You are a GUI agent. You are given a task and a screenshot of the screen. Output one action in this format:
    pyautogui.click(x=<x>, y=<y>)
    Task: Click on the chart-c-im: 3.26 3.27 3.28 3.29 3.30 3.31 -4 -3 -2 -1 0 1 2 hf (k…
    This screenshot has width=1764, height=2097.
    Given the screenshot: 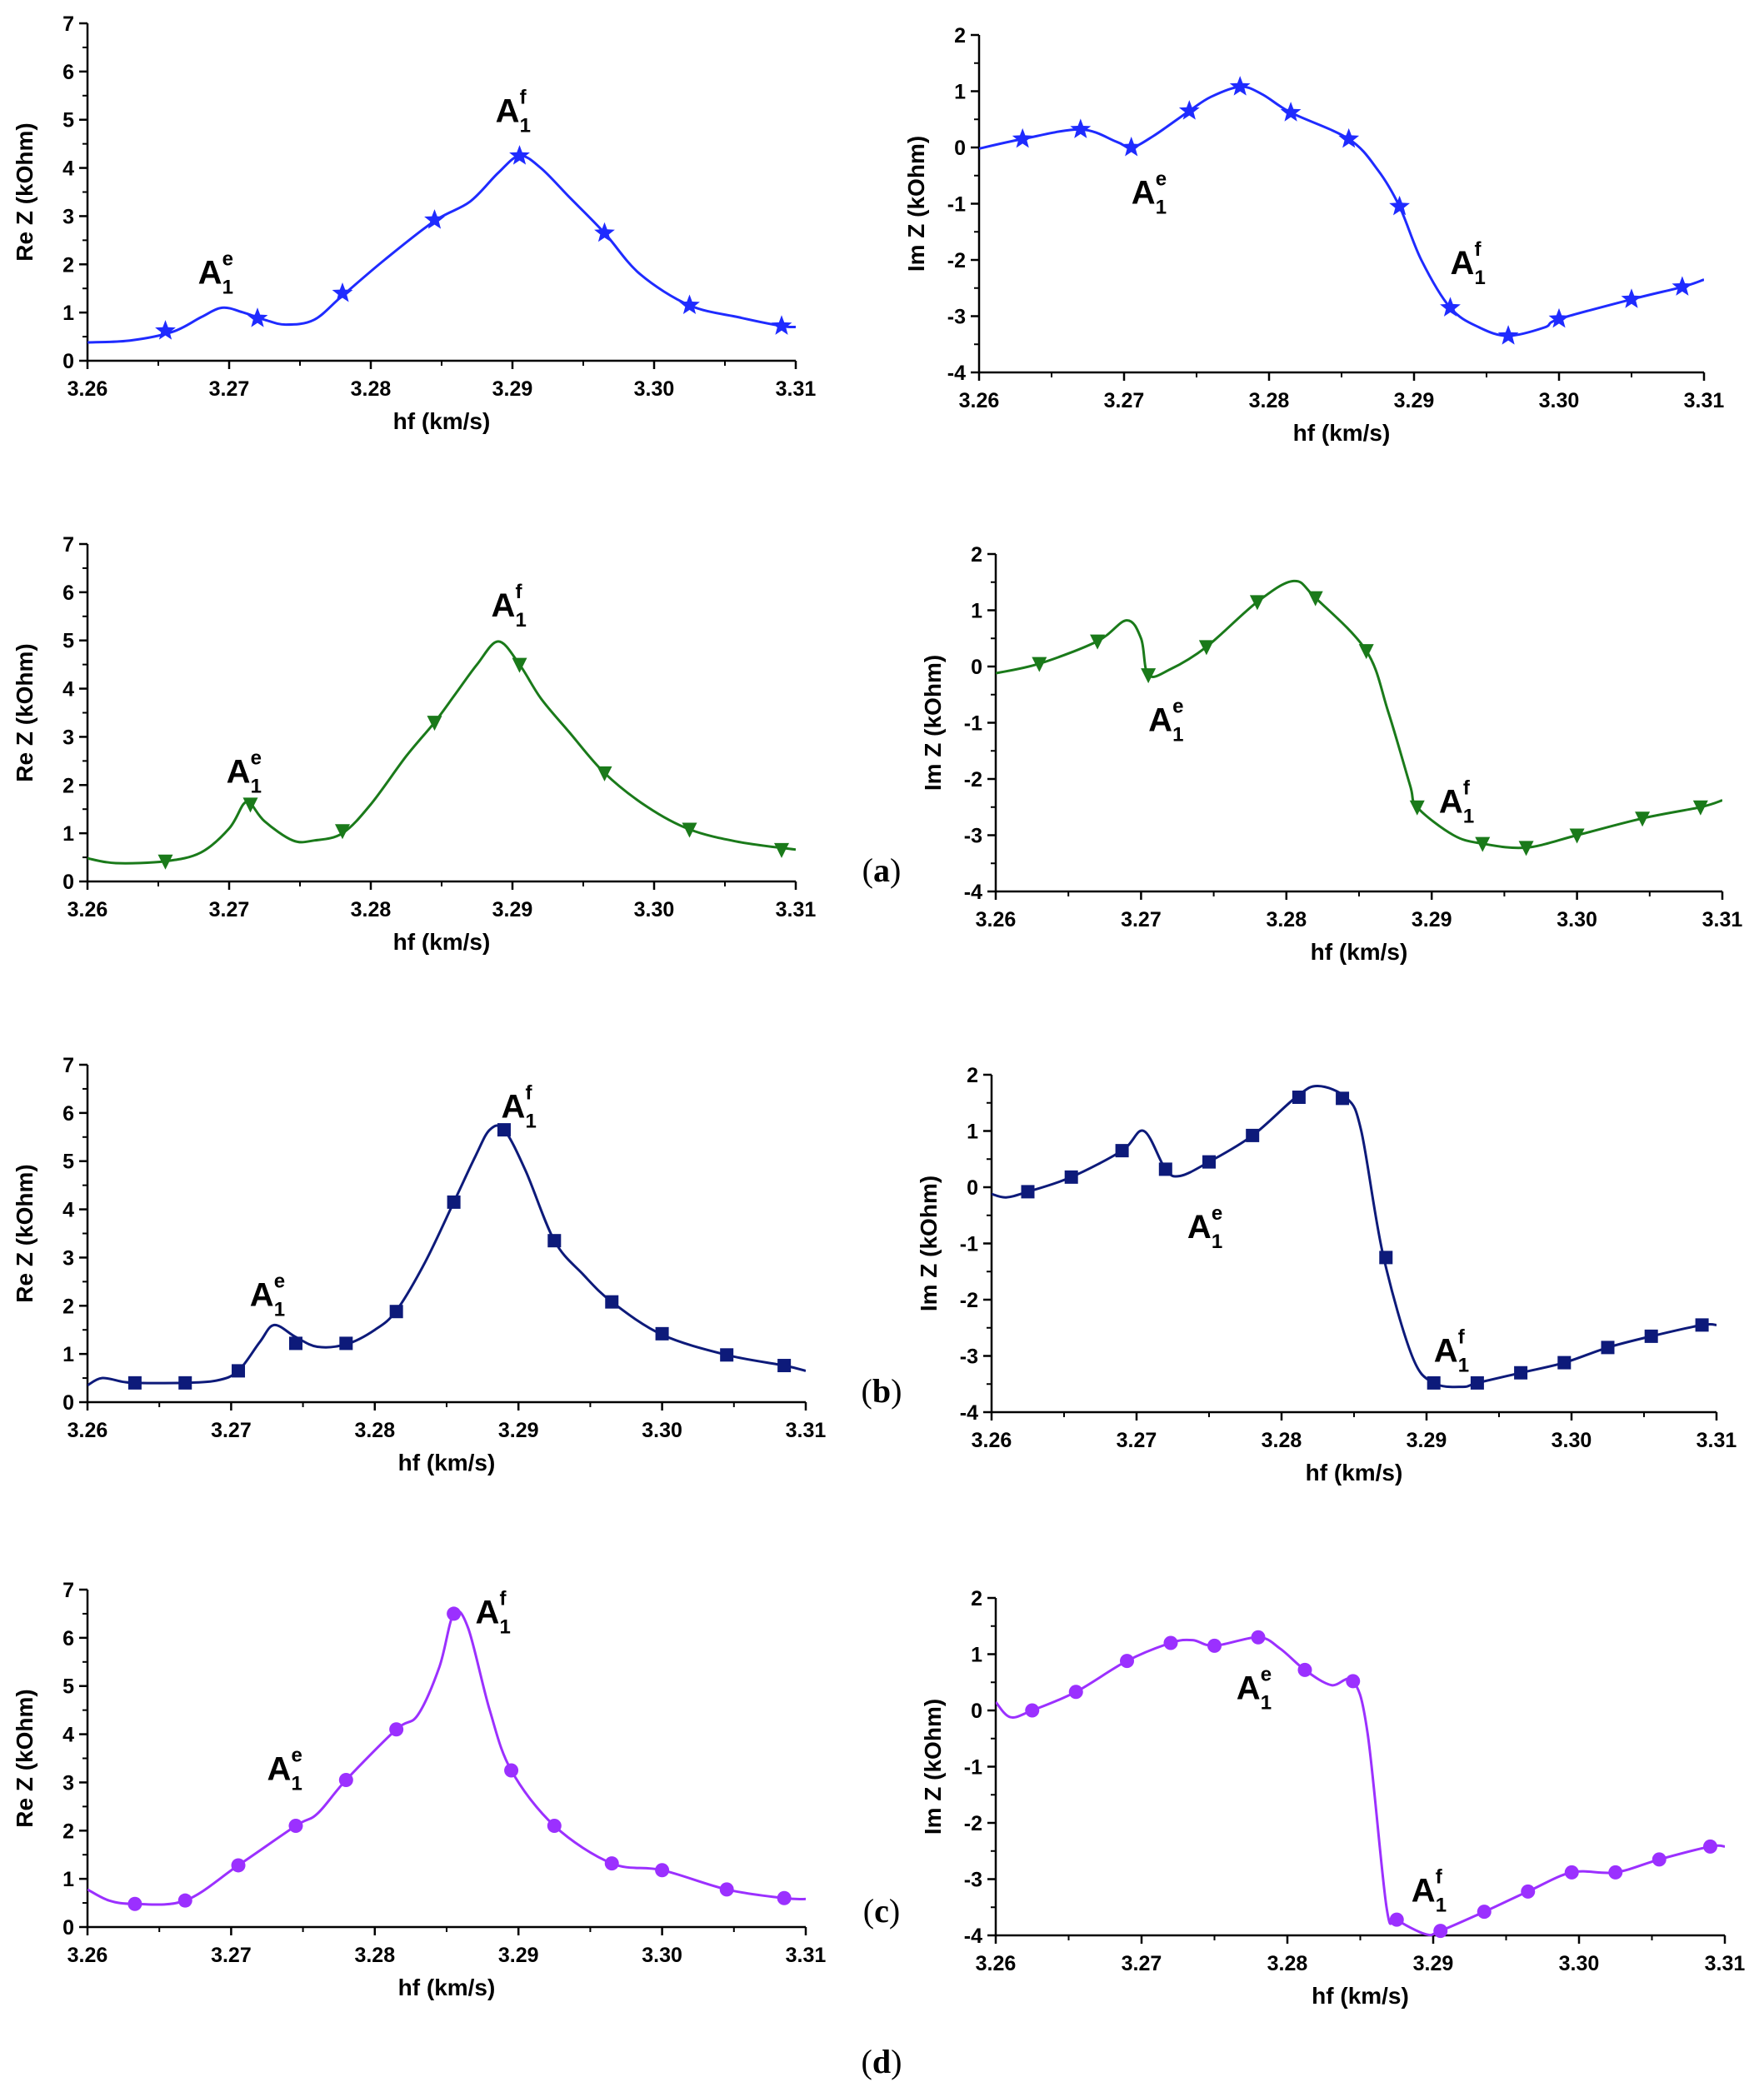 What is the action you would take?
    pyautogui.click(x=1326, y=1274)
    